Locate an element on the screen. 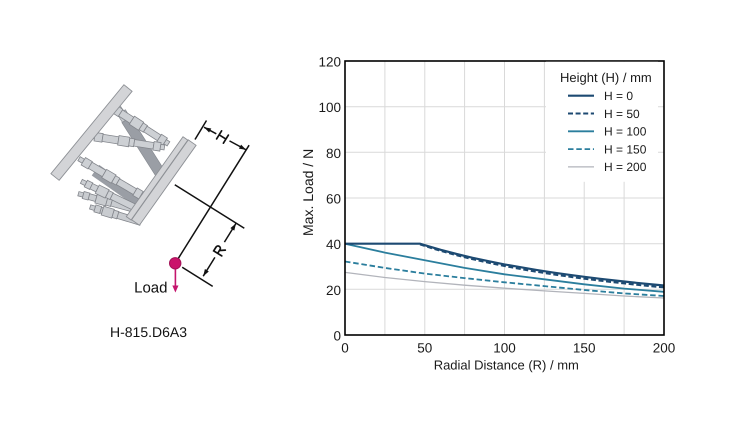  svg-text: 20 is located at coordinates (333, 290).